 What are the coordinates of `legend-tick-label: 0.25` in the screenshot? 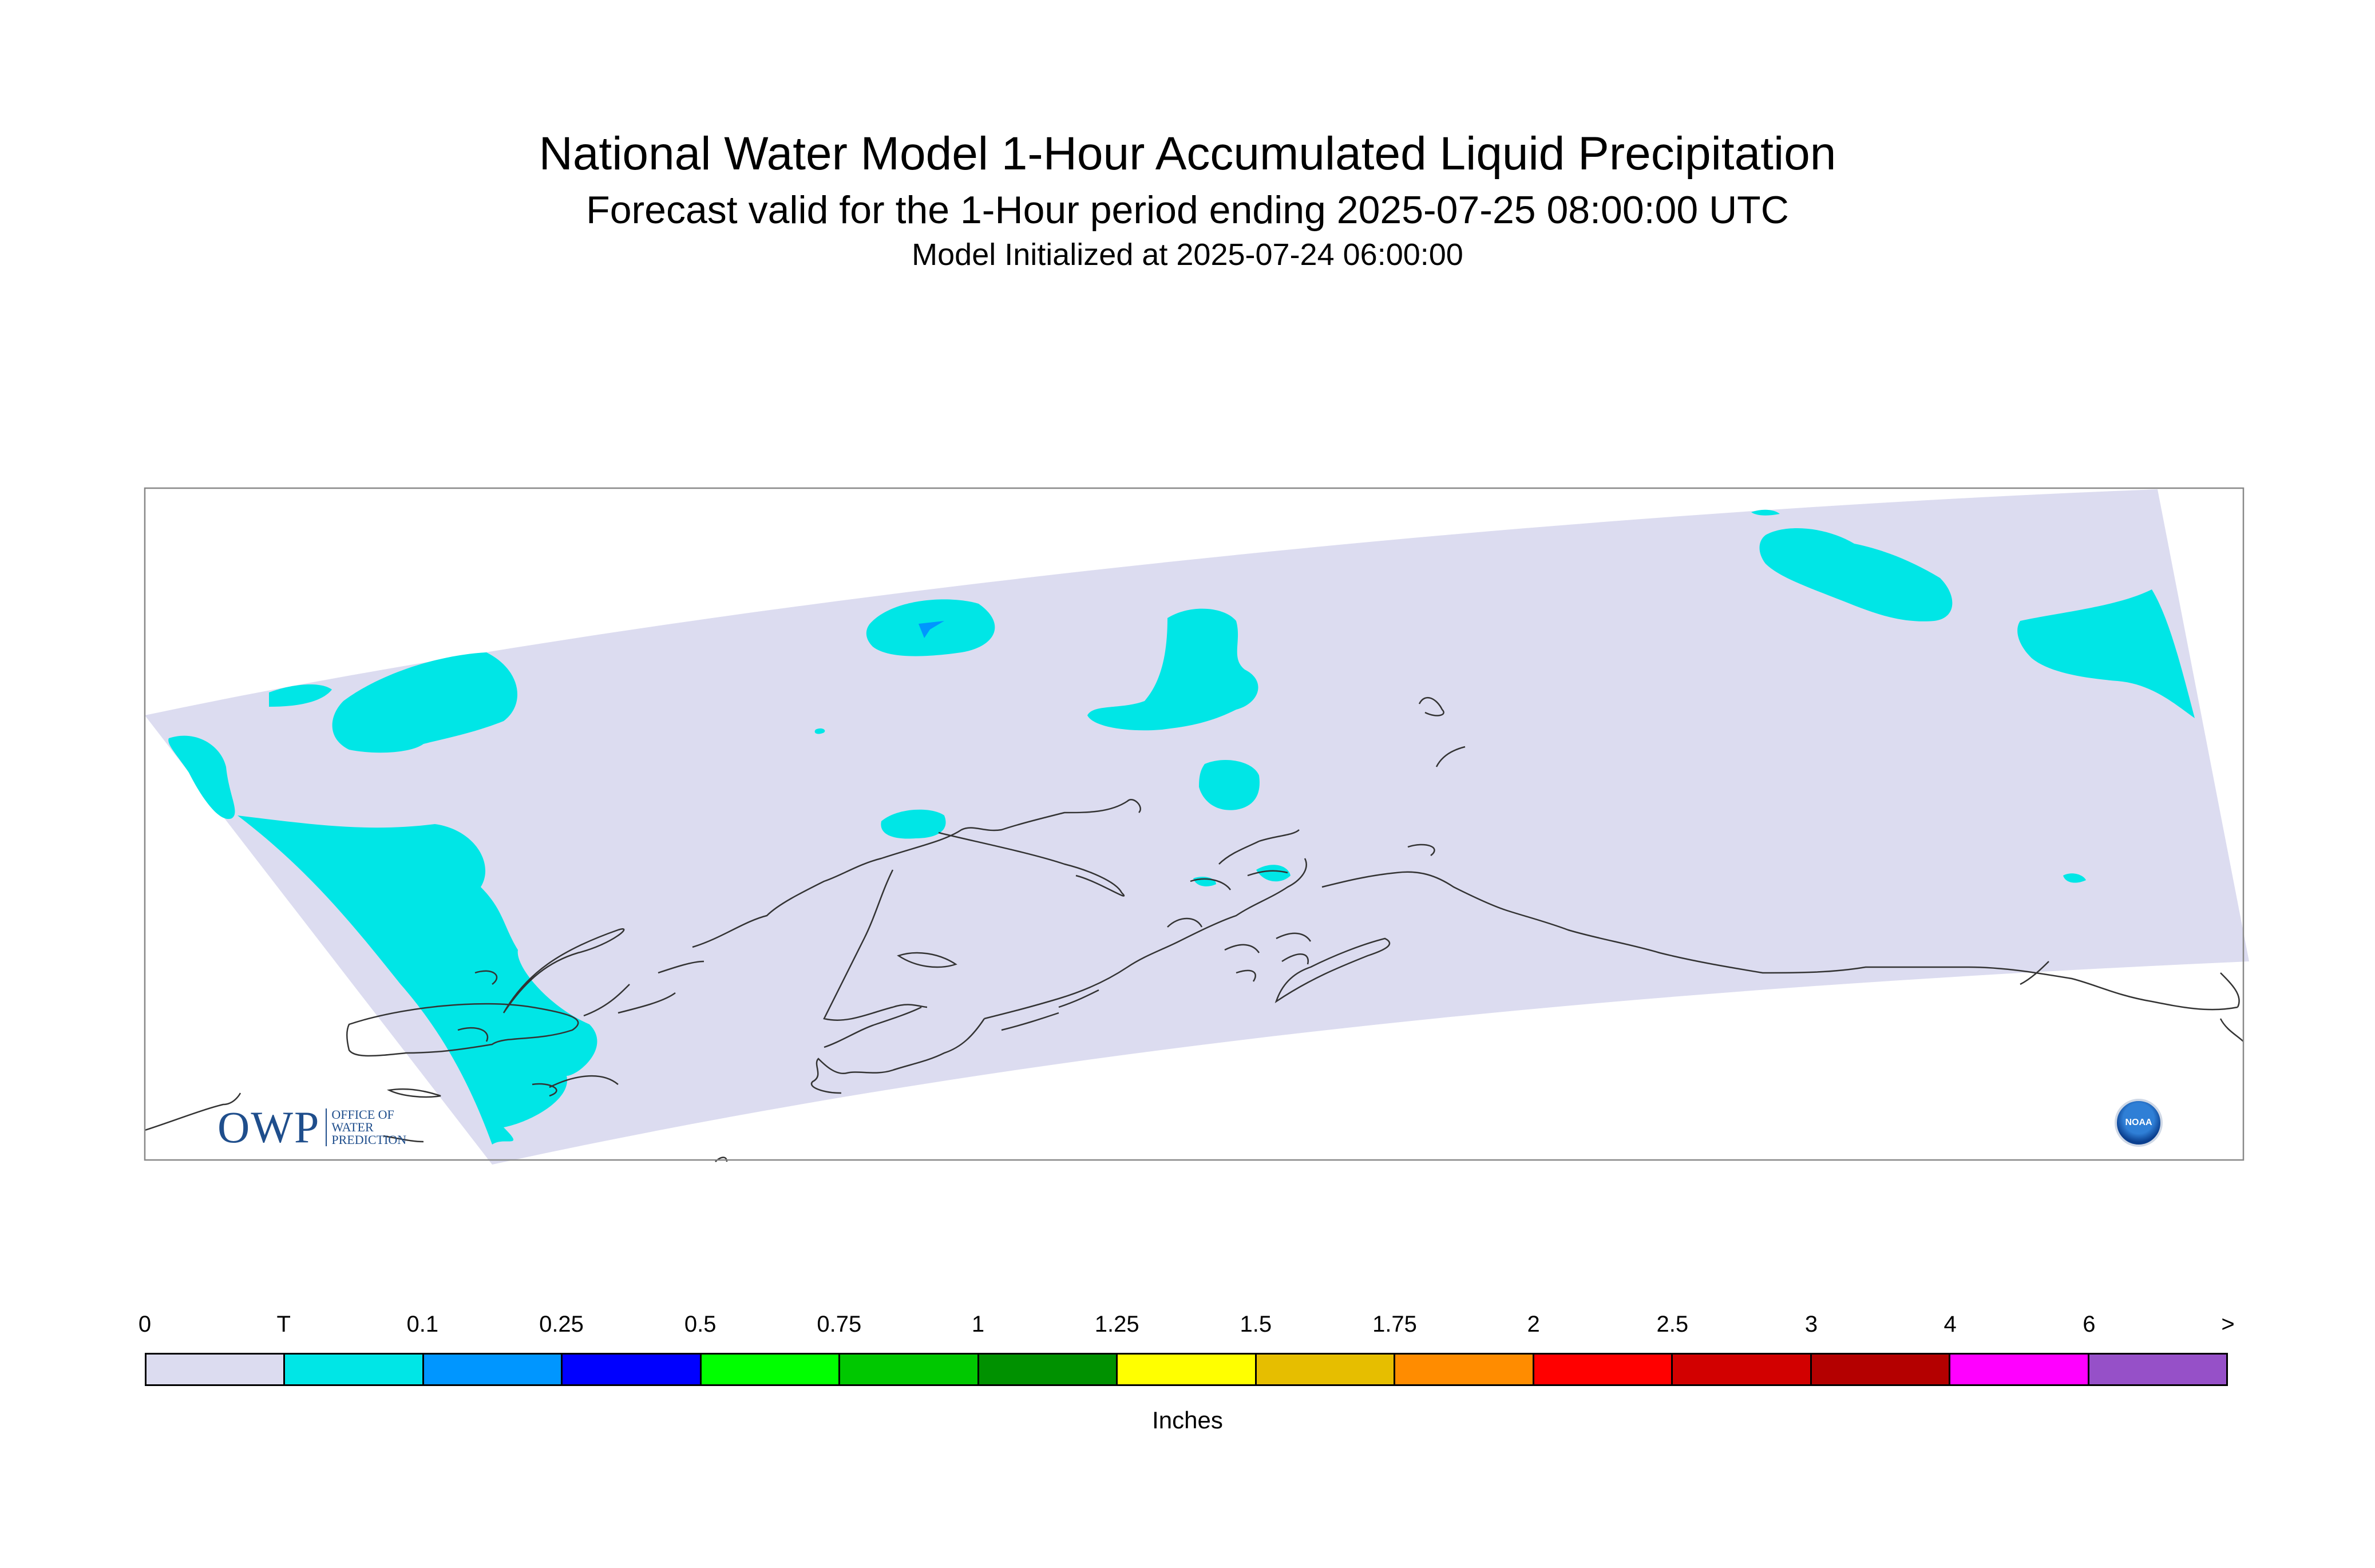 It's located at (561, 1324).